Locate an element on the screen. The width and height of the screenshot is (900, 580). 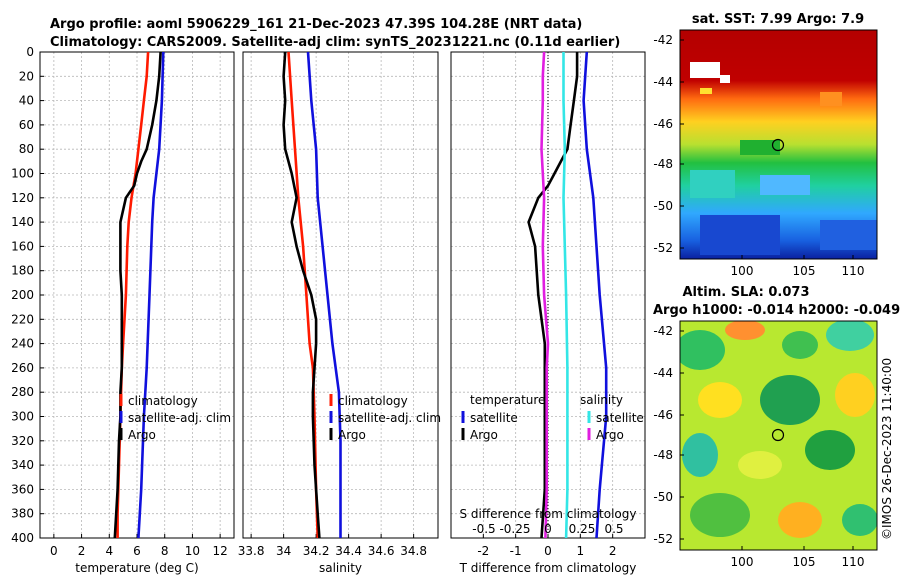
sla-map-axes: -42 -44 -46 -48 -50 -52 100 105 110 is located at coordinates (758, 446).